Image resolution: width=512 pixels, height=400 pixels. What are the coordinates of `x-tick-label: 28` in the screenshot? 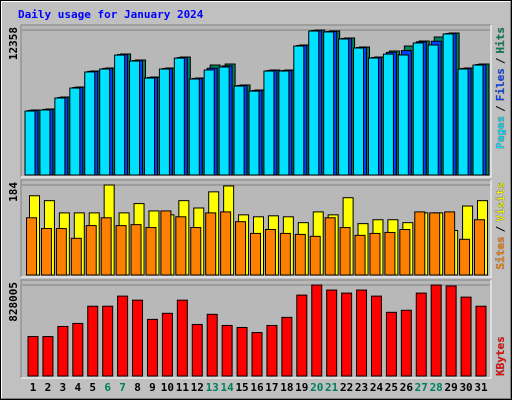 It's located at (436, 387).